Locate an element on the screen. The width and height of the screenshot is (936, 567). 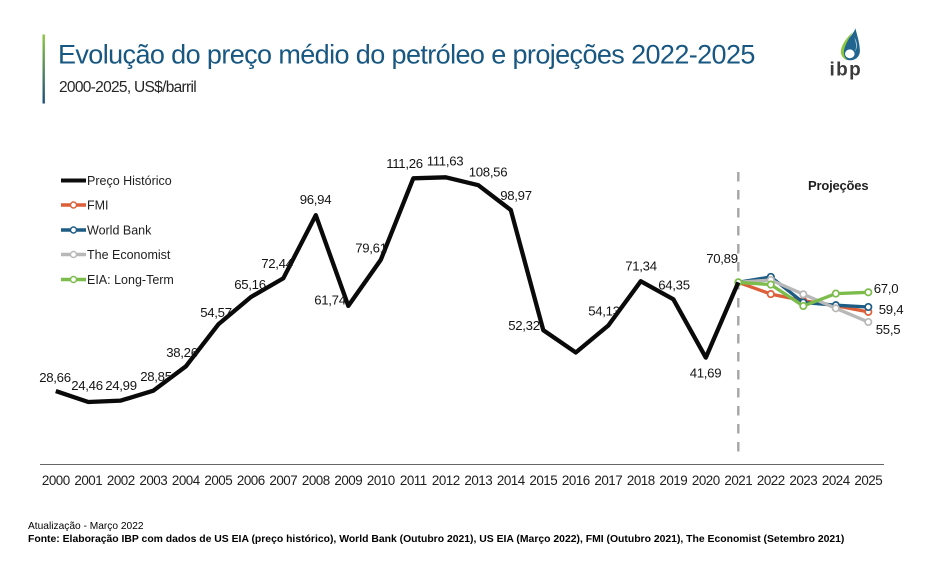
svg-text: 52,32 is located at coordinates (524, 325).